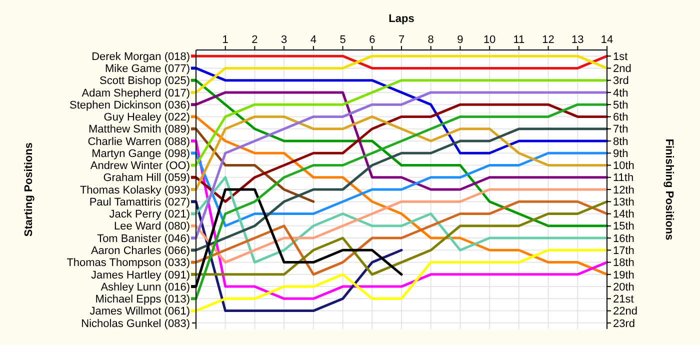 The height and width of the screenshot is (345, 700). I want to click on legend-label: Thomas Thompson (033), so click(128, 263).